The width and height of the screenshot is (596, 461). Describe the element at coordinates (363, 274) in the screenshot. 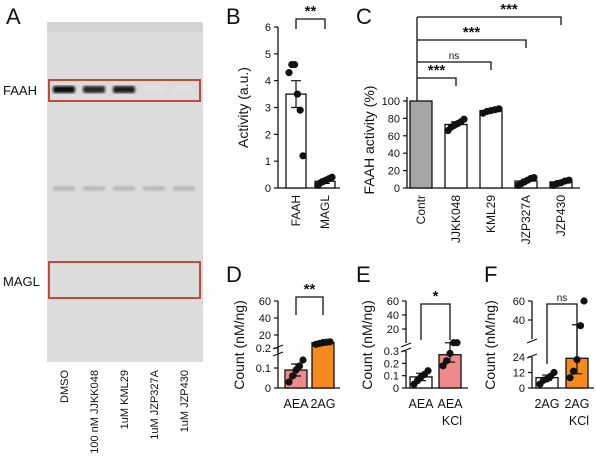

I see `panel-letter-e: E` at that location.